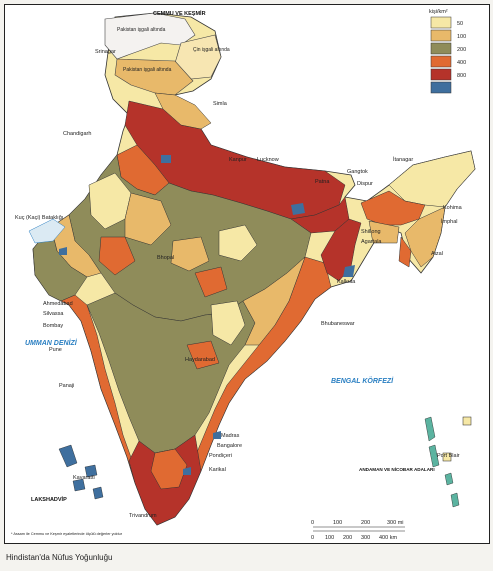  Describe the element at coordinates (357, 172) in the screenshot. I see `city-gangtok: Gangtok` at that location.